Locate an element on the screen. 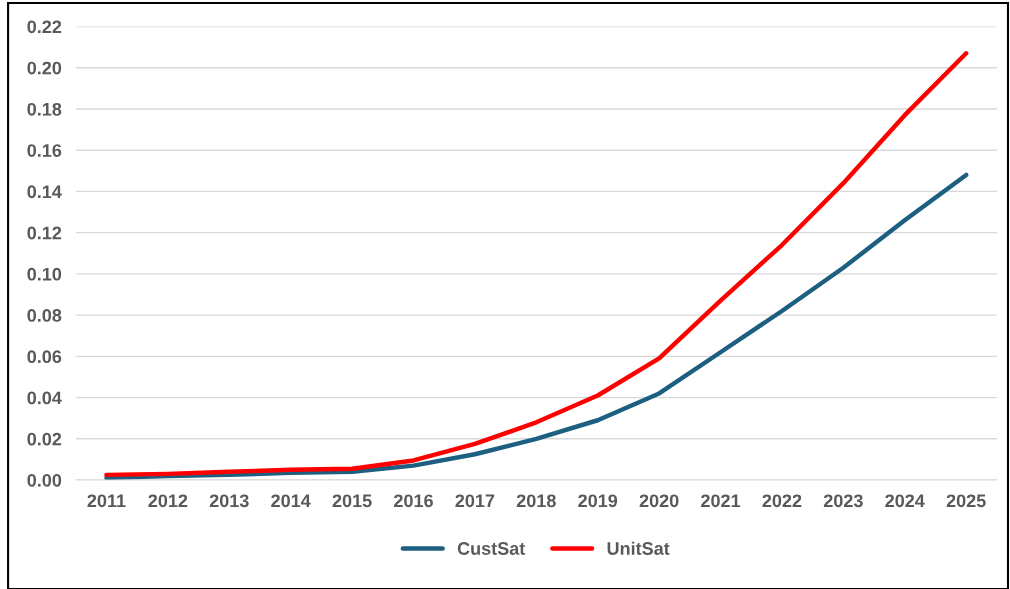 The width and height of the screenshot is (1010, 589). y-tick-label: 0.16 is located at coordinates (44, 150).